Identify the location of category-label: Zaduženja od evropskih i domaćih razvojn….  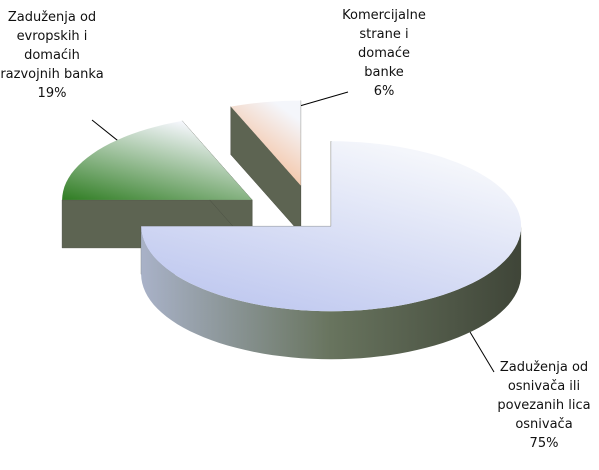
(52, 46).